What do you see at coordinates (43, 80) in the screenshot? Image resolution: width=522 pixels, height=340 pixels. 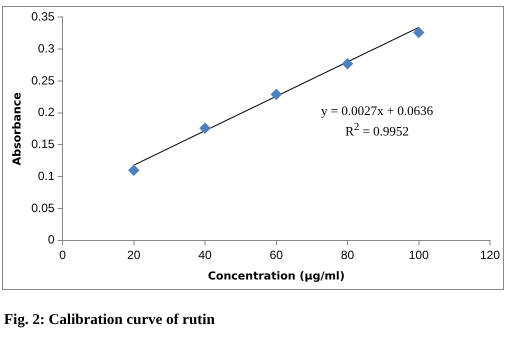 I see `y-tick-label: 0.25` at bounding box center [43, 80].